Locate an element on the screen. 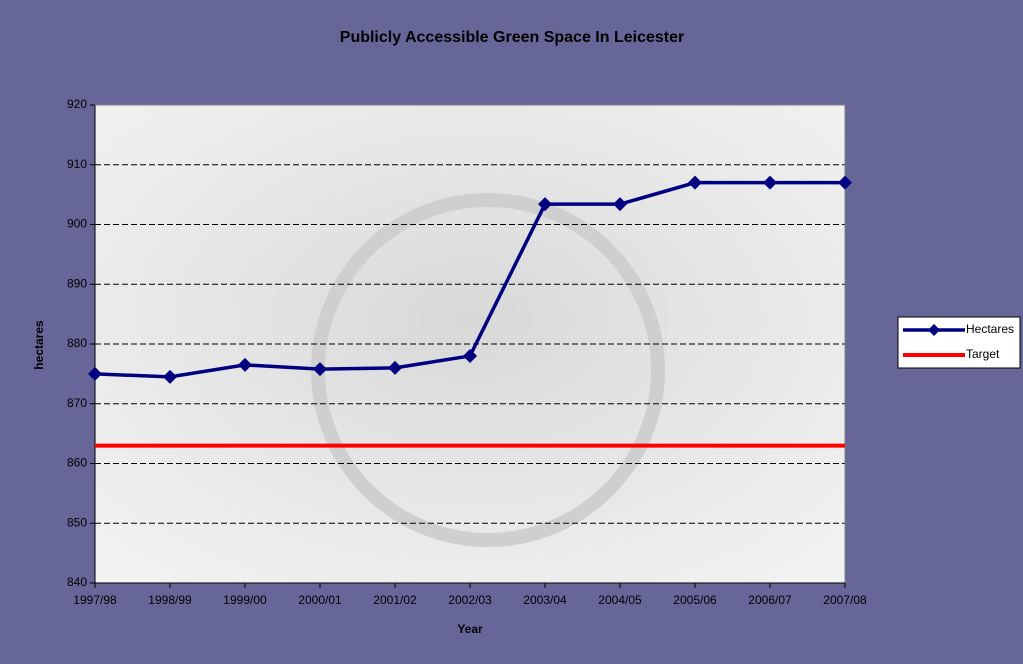 Image resolution: width=1023 pixels, height=664 pixels. x-tick-label: 2004/05 is located at coordinates (620, 600).